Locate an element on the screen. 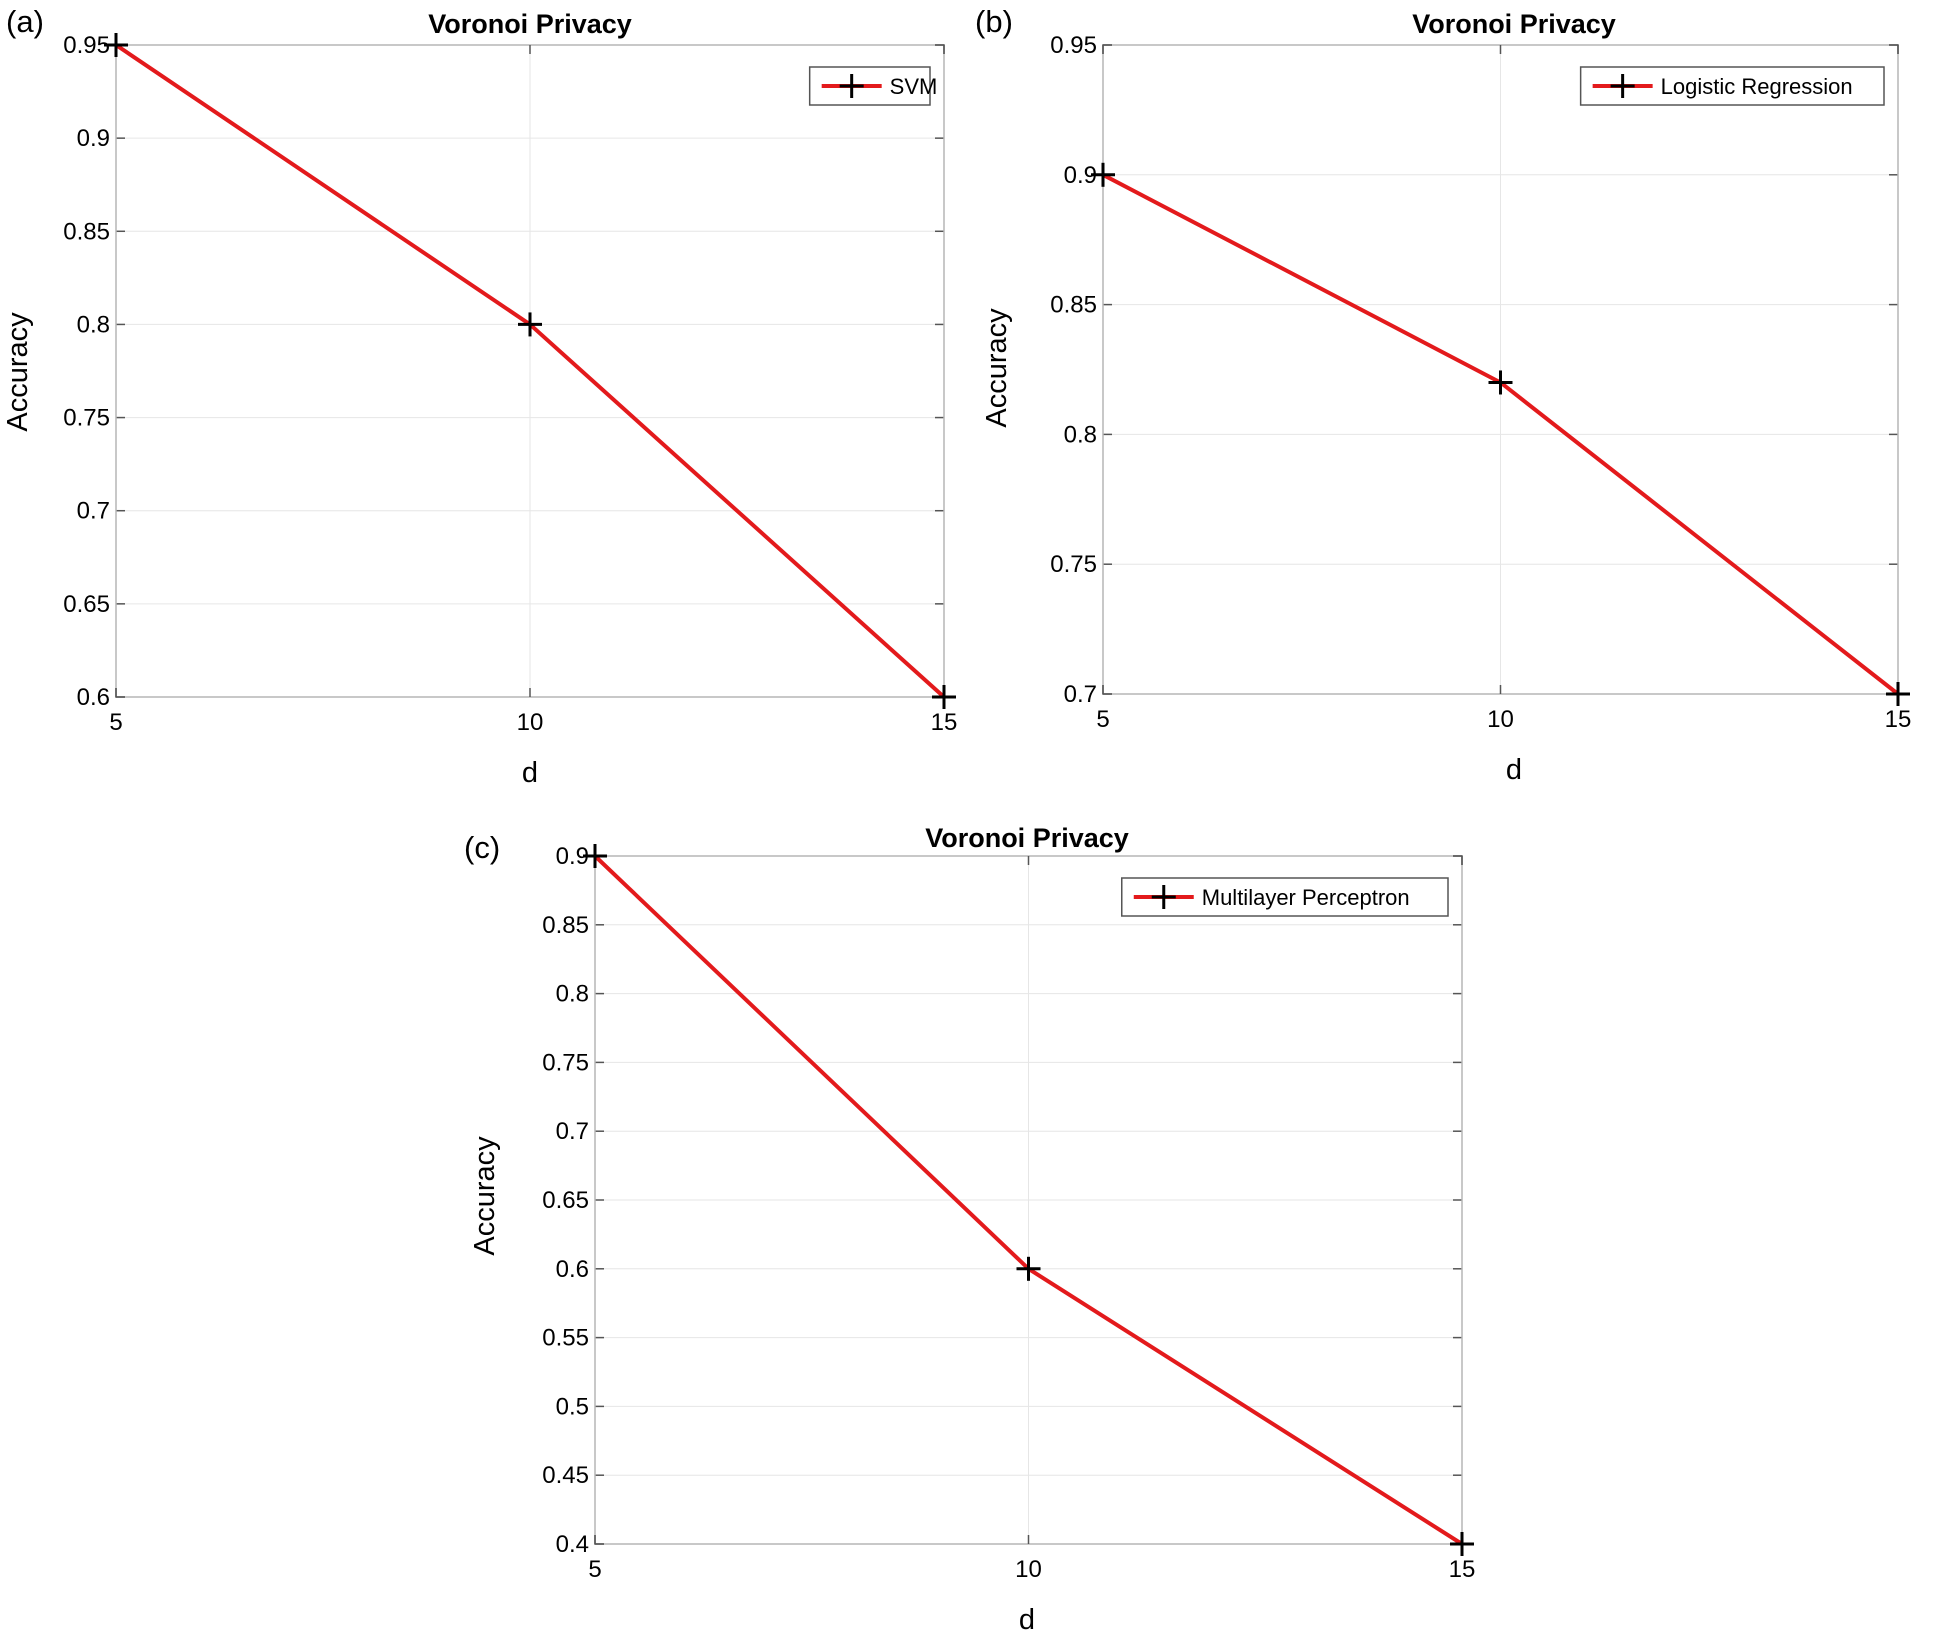  chart0-xtick-label: 10 is located at coordinates (530, 722).